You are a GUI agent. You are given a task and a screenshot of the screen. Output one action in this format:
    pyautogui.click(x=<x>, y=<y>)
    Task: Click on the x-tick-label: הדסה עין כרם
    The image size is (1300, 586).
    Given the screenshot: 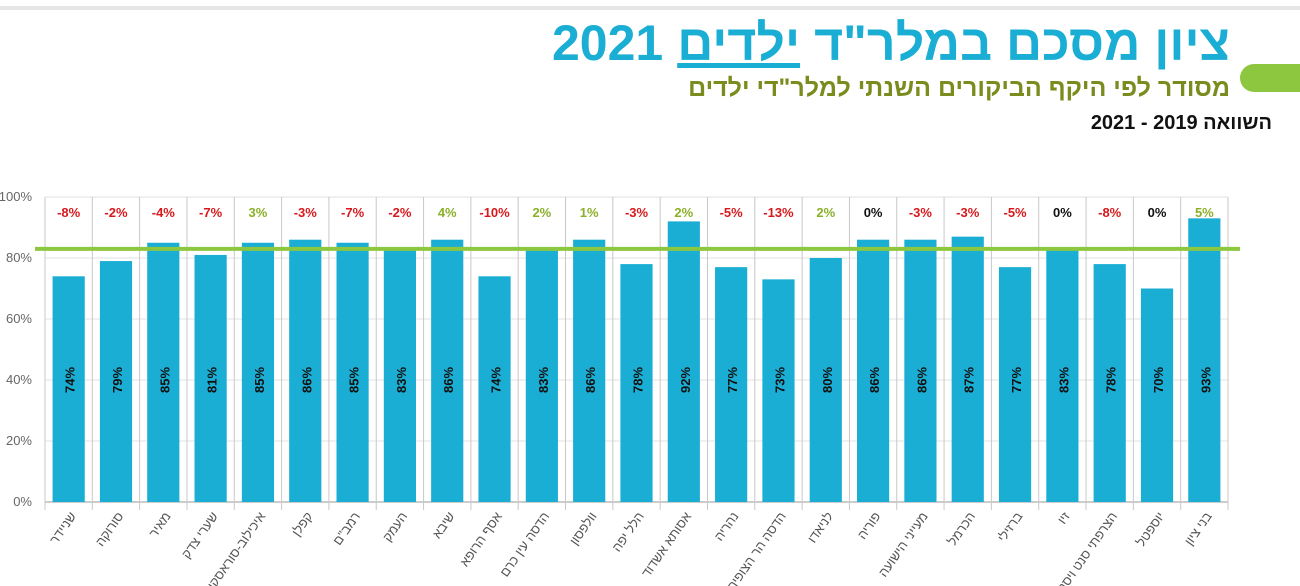 What is the action you would take?
    pyautogui.click(x=525, y=544)
    